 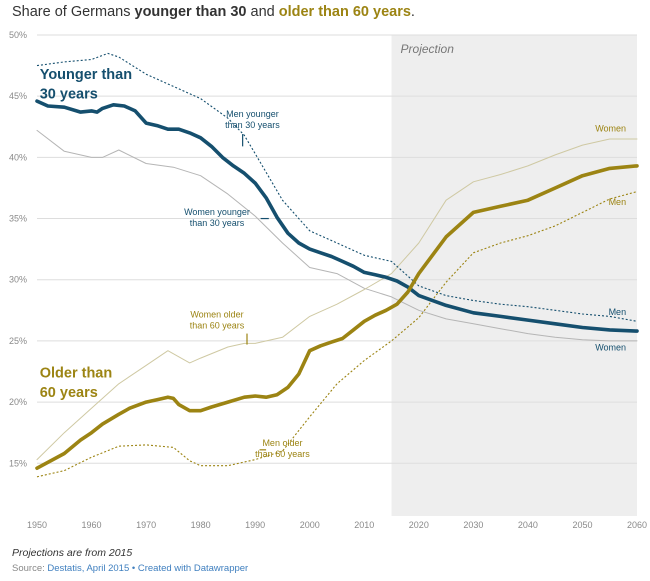 What do you see at coordinates (86, 75) in the screenshot?
I see `series-annotation: Younger than` at bounding box center [86, 75].